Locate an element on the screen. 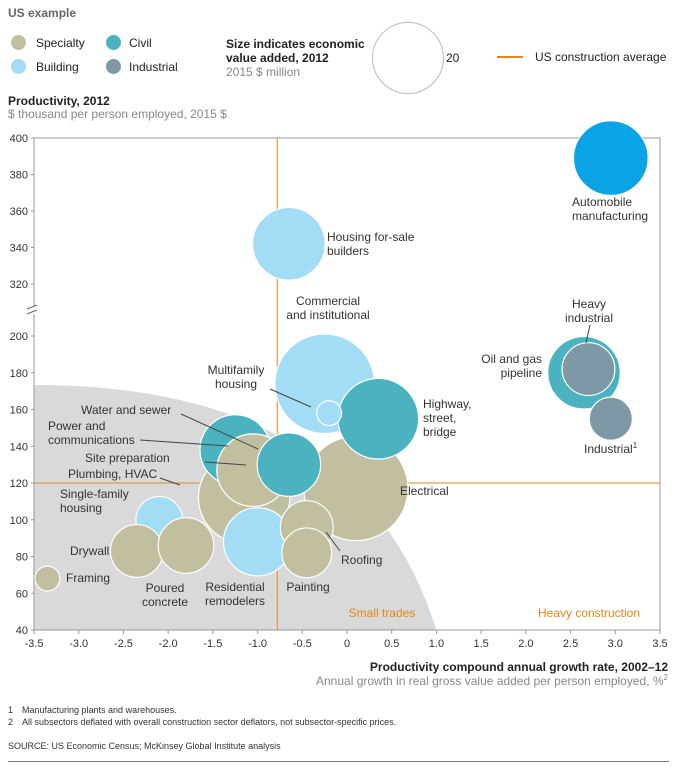 The height and width of the screenshot is (768, 677). y-tick-label: 140 is located at coordinates (19, 447).